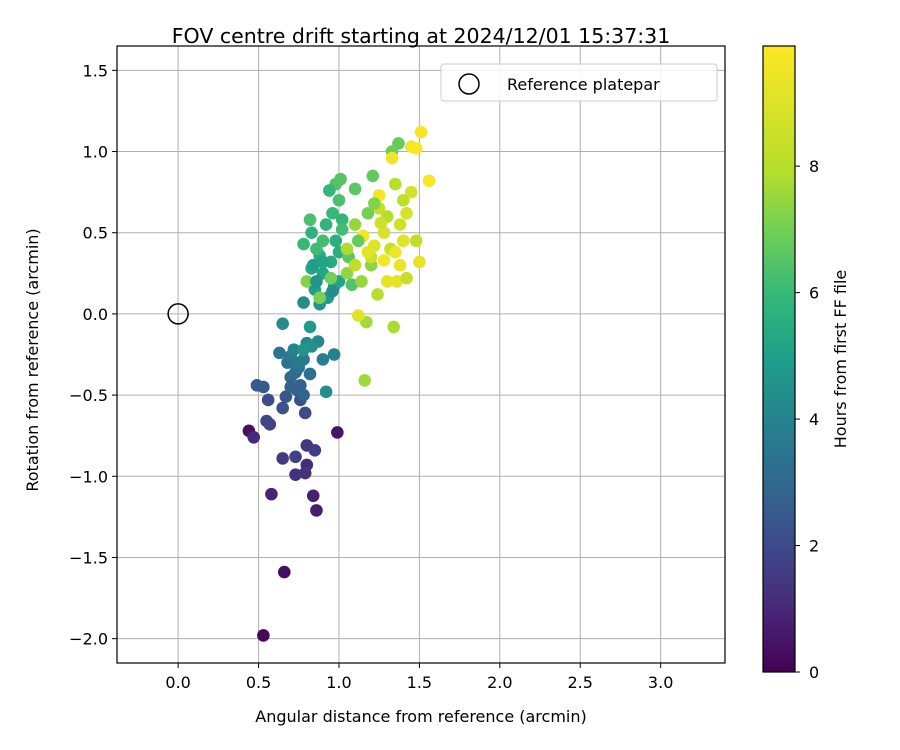 The width and height of the screenshot is (900, 750). Describe the element at coordinates (95, 70) in the screenshot. I see `y-tick-label: 1.5` at that location.